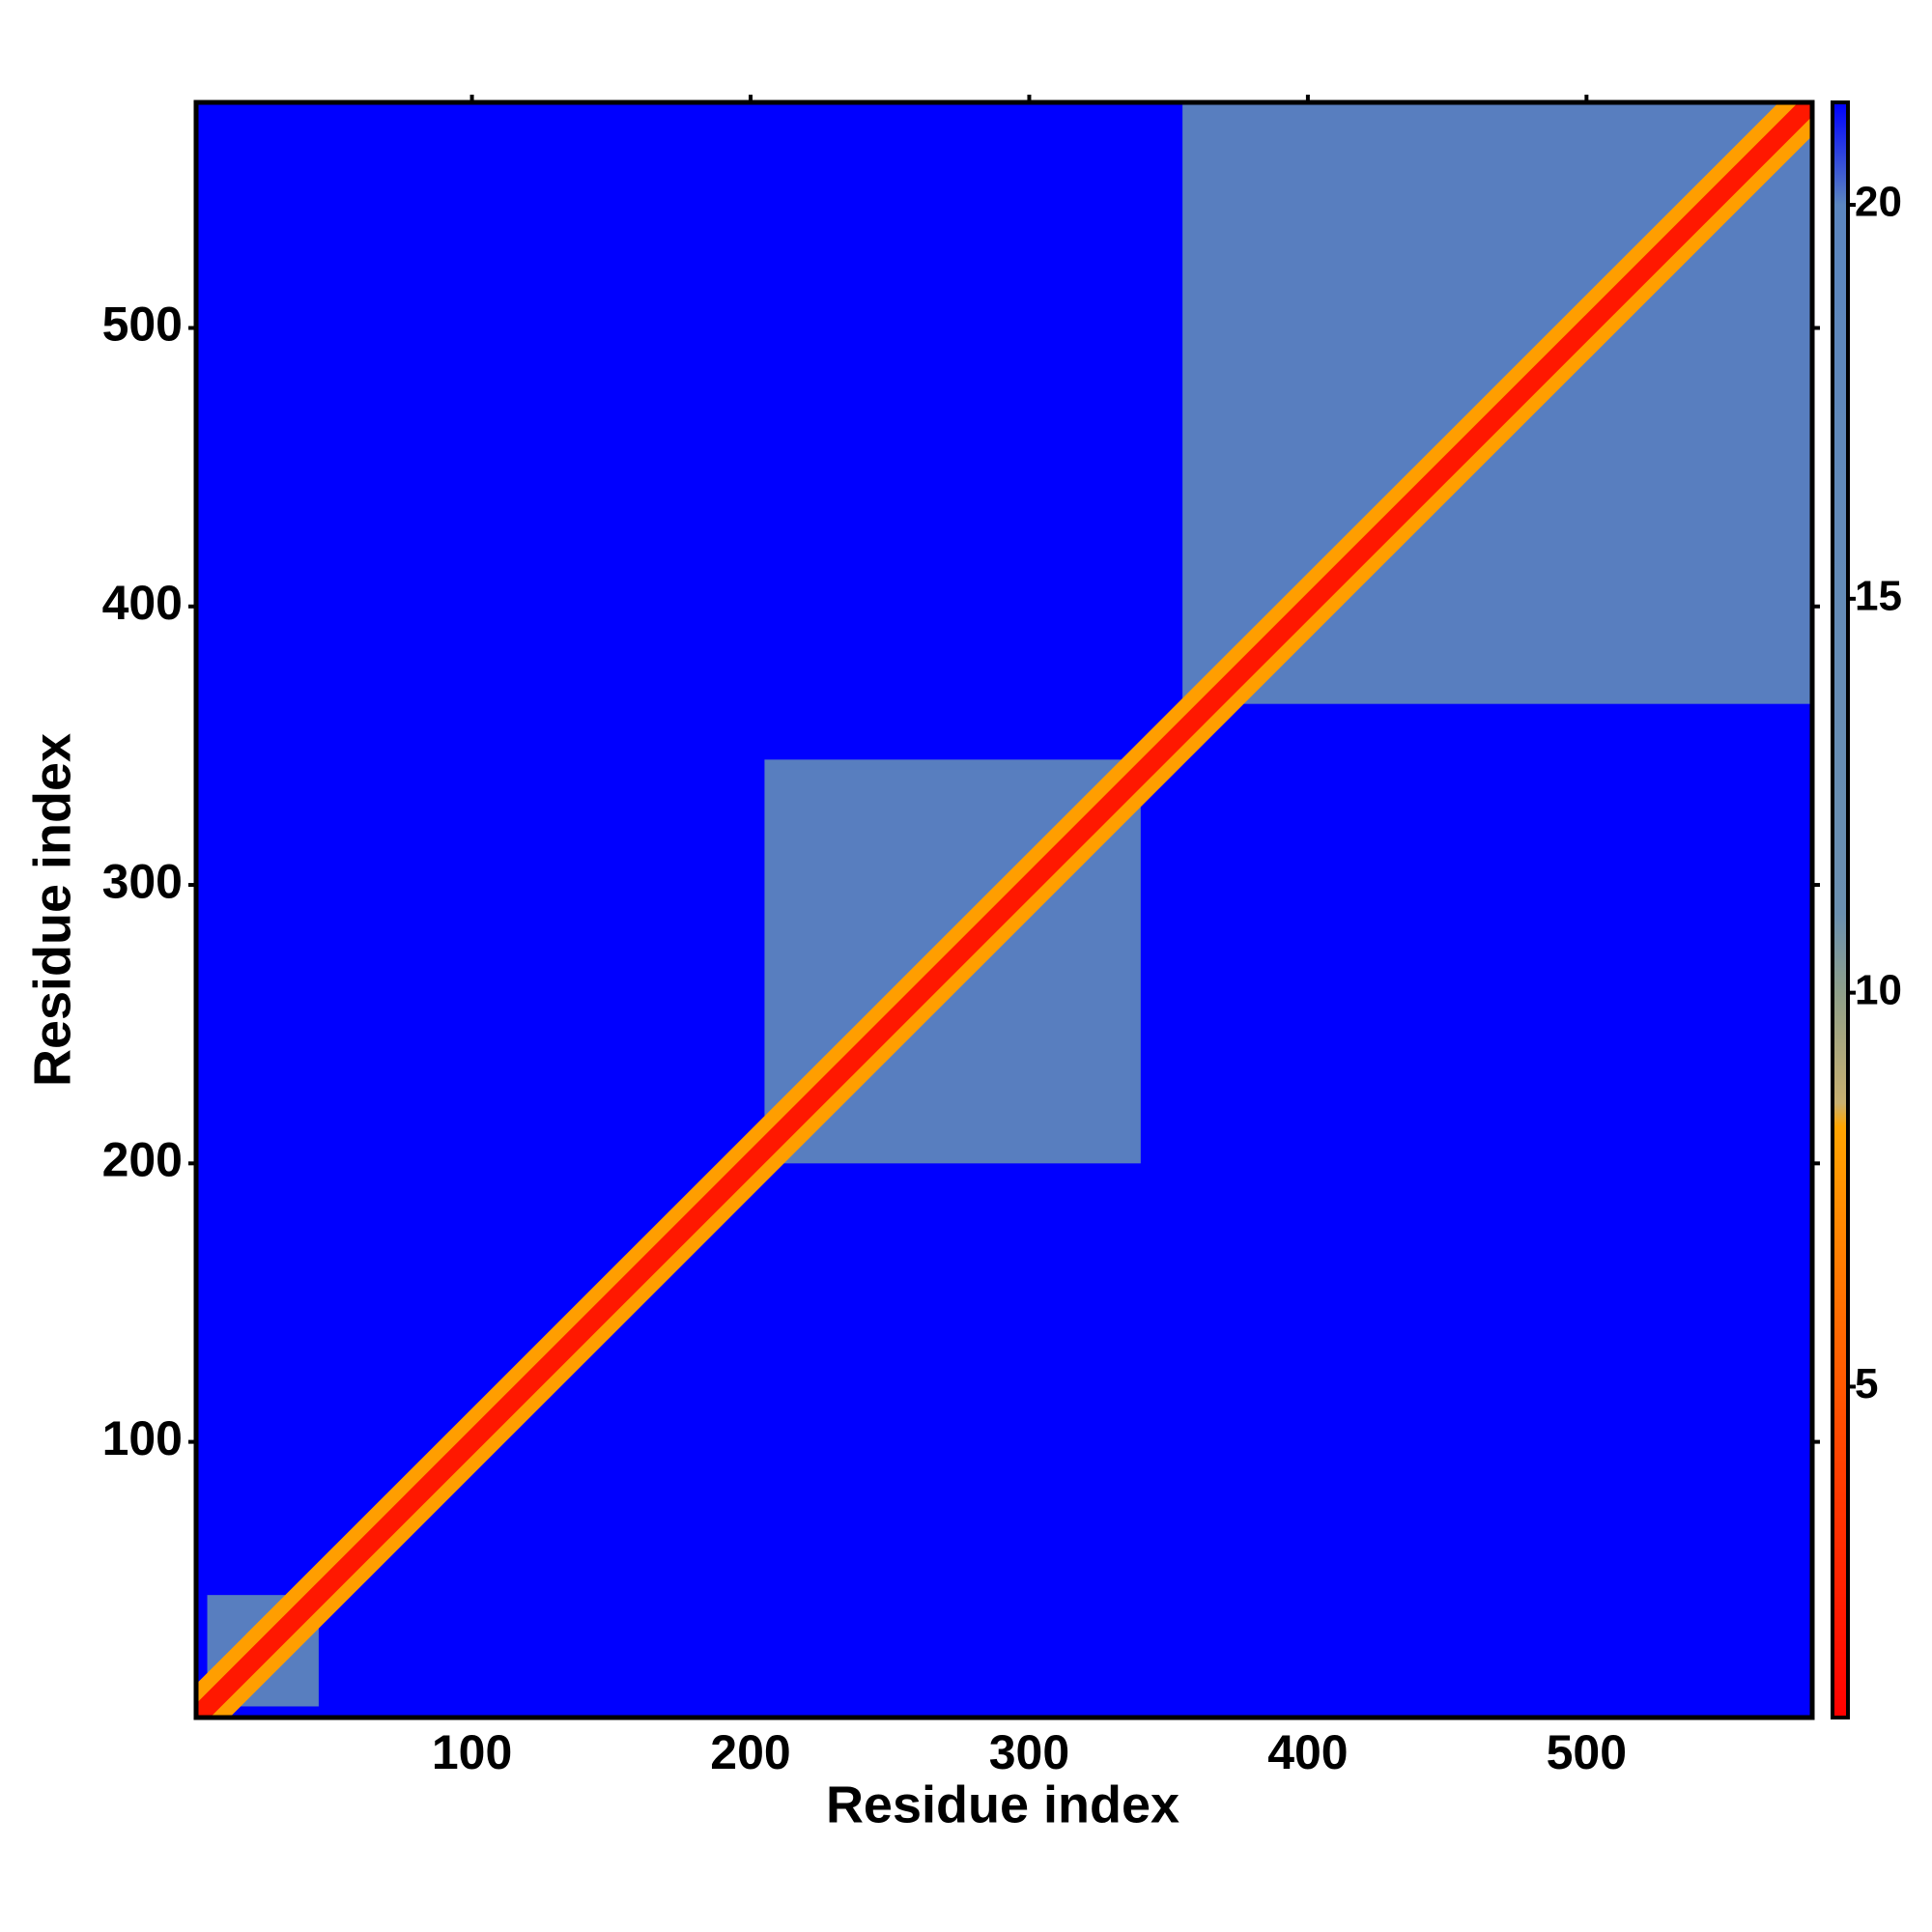  What do you see at coordinates (52, 910) in the screenshot?
I see `y-axis-title: Residue index` at bounding box center [52, 910].